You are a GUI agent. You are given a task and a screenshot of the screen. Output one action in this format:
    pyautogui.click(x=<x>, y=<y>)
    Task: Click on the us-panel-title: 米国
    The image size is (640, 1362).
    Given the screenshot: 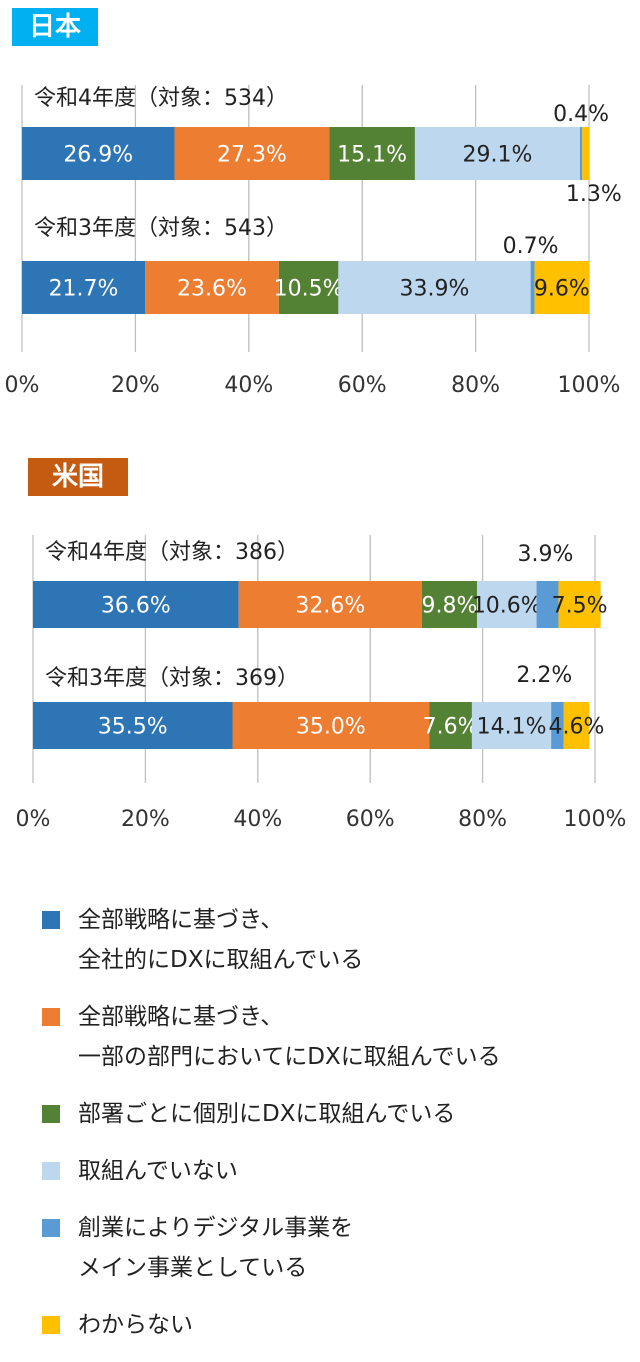 What is the action you would take?
    pyautogui.click(x=78, y=477)
    